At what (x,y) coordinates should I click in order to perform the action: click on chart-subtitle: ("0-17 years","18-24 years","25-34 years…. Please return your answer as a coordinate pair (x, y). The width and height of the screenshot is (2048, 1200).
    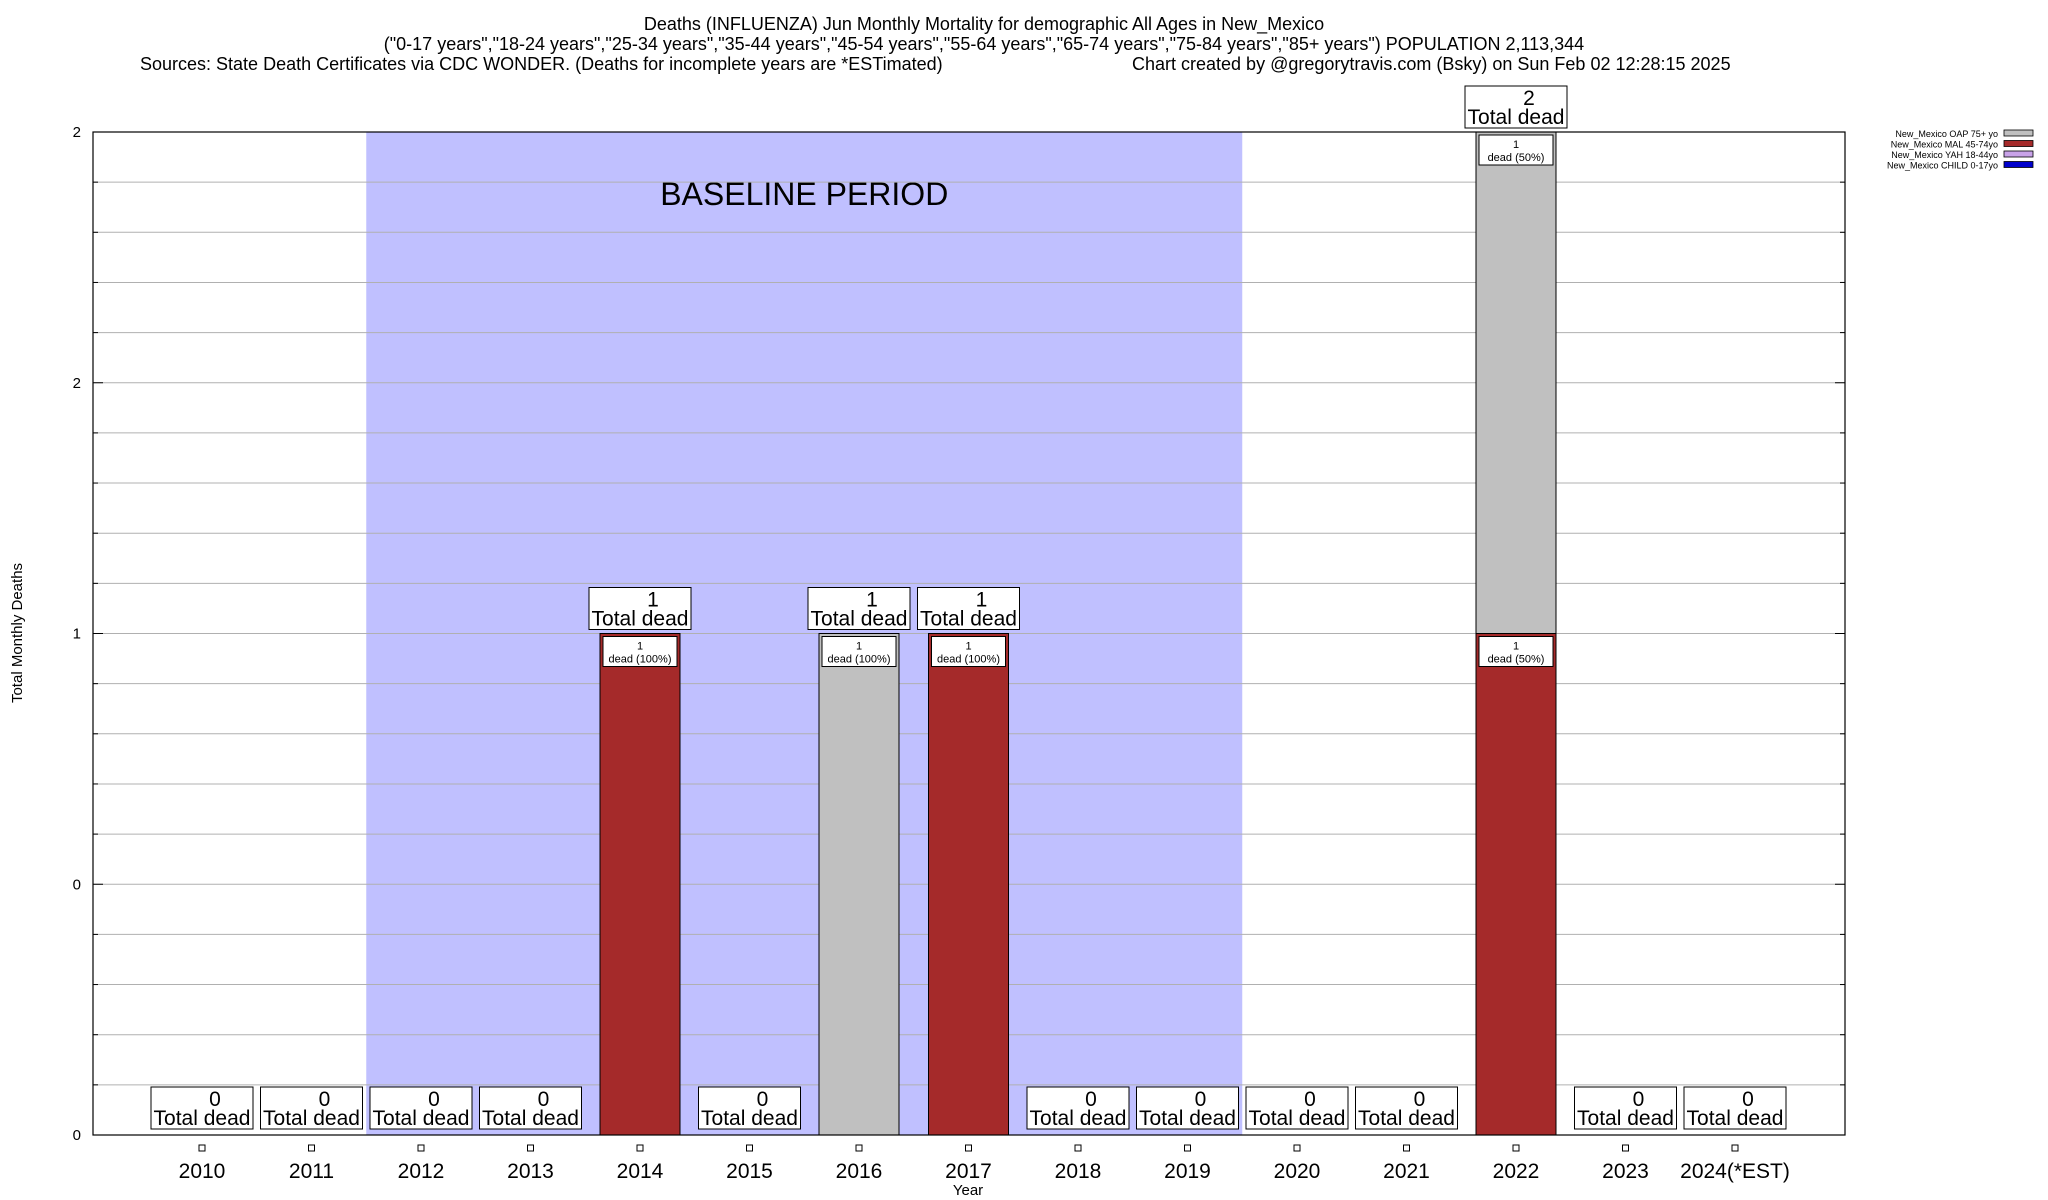
    Looking at the image, I should click on (984, 44).